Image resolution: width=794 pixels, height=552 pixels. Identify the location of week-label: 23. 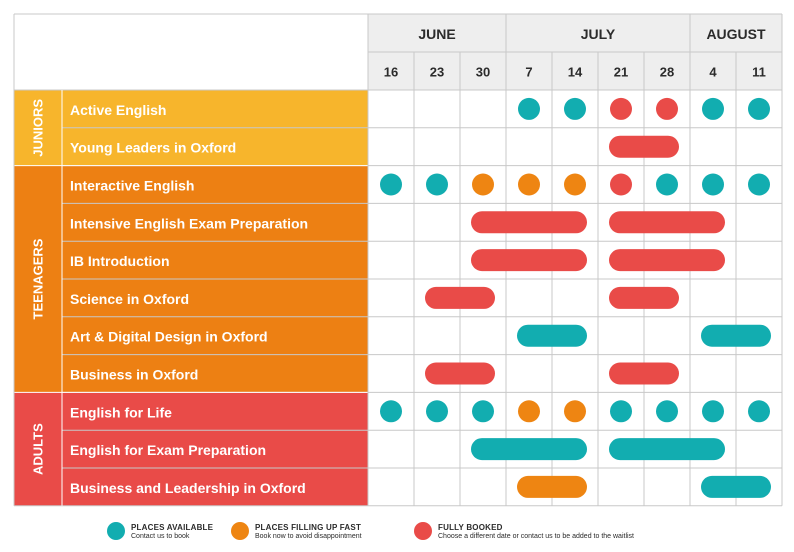
(437, 72).